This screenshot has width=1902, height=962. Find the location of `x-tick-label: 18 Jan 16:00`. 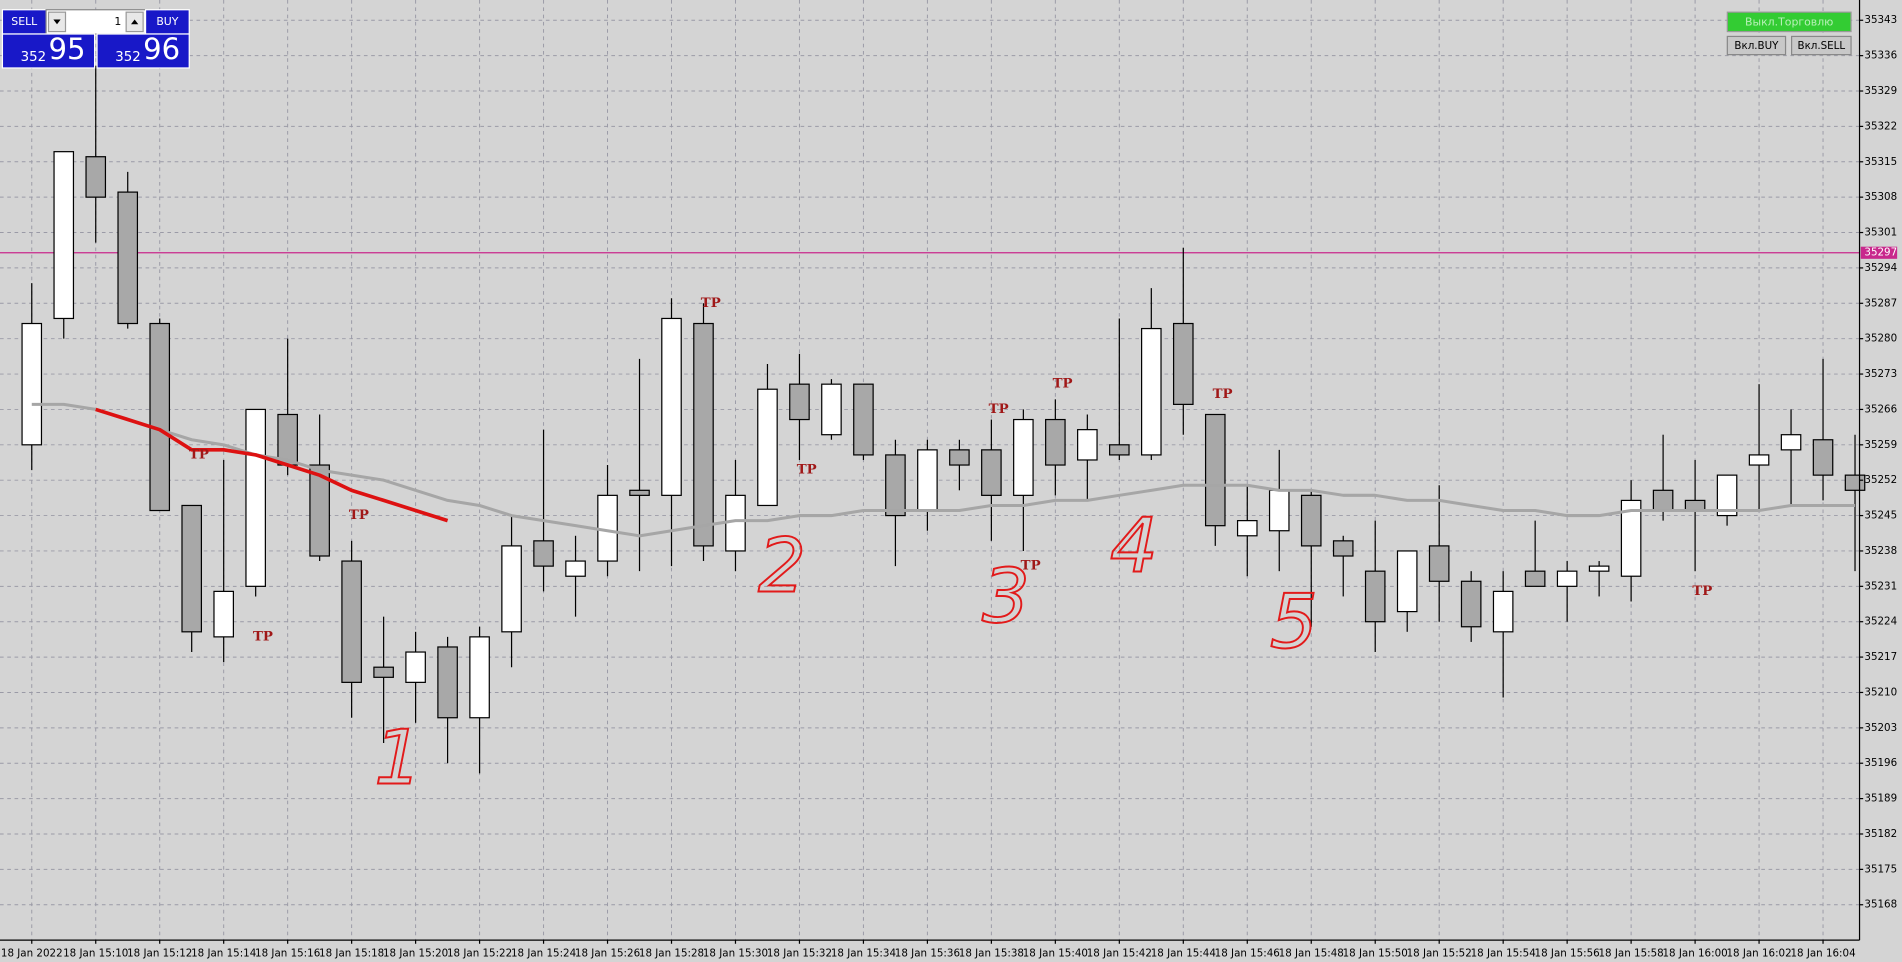

x-tick-label: 18 Jan 16:00 is located at coordinates (1694, 953).